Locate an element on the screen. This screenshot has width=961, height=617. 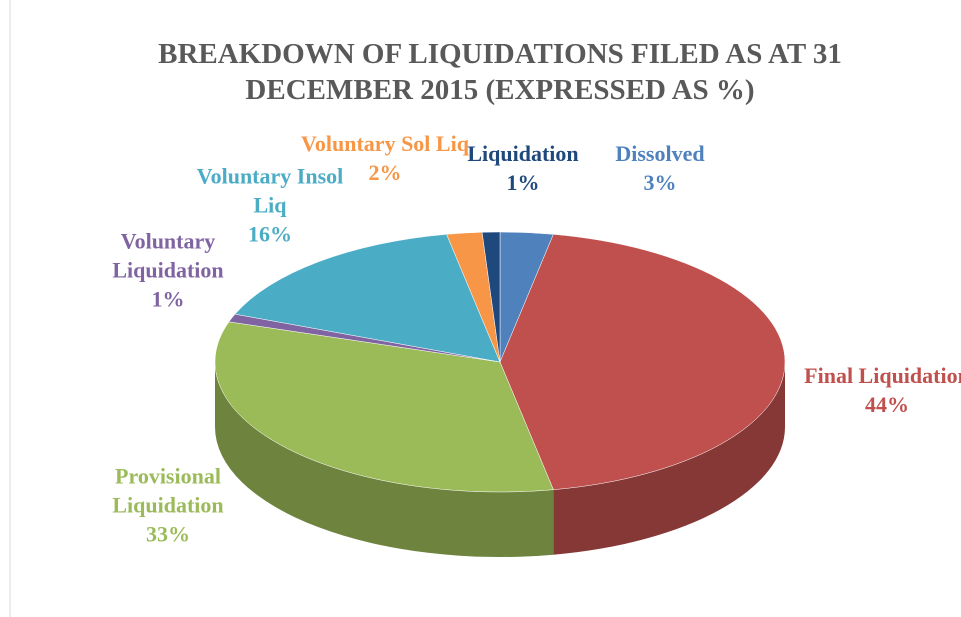
data-label: Voluntary Liquidation 1% is located at coordinates (168, 270).